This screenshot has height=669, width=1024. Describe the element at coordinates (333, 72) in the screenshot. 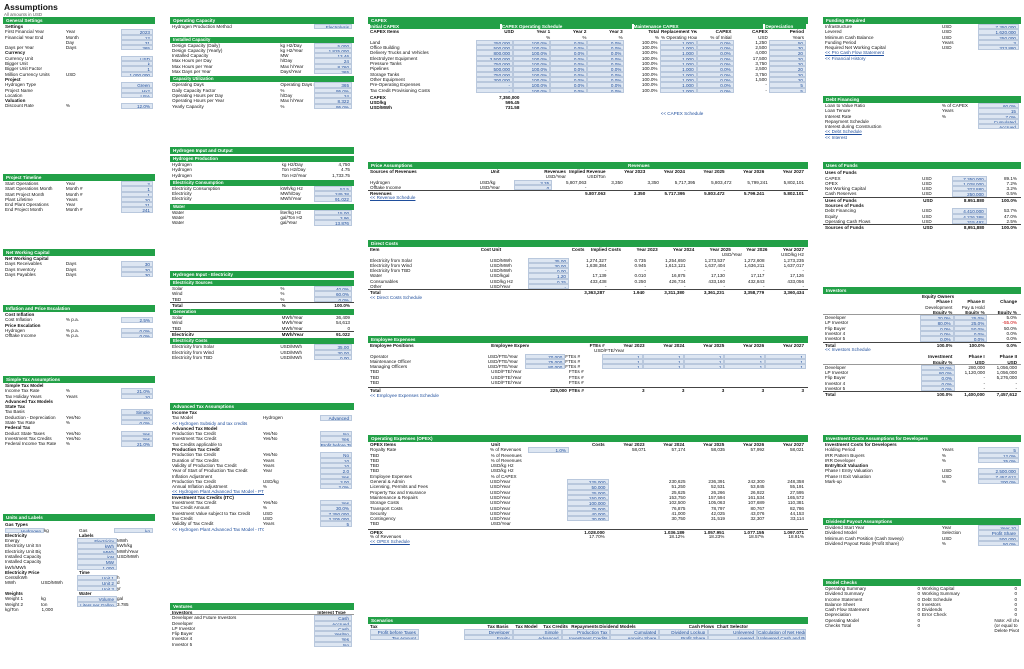

I see `input-cell: 365` at that location.